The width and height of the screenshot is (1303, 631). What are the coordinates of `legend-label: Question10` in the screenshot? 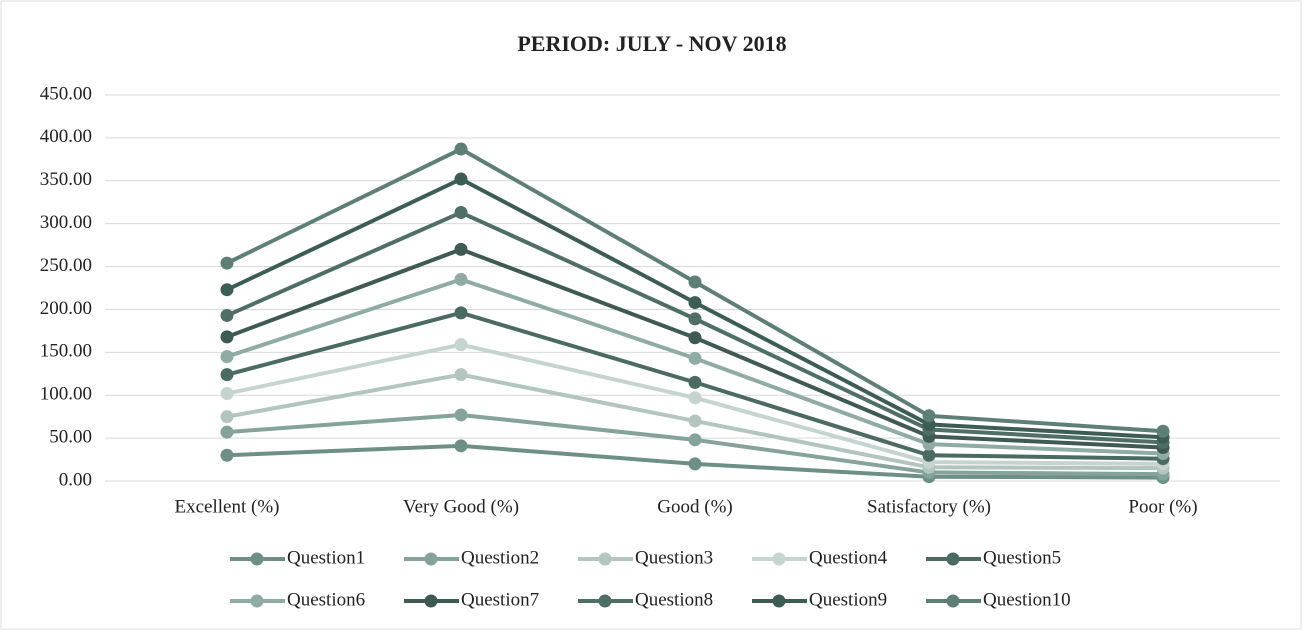 It's located at (1027, 599).